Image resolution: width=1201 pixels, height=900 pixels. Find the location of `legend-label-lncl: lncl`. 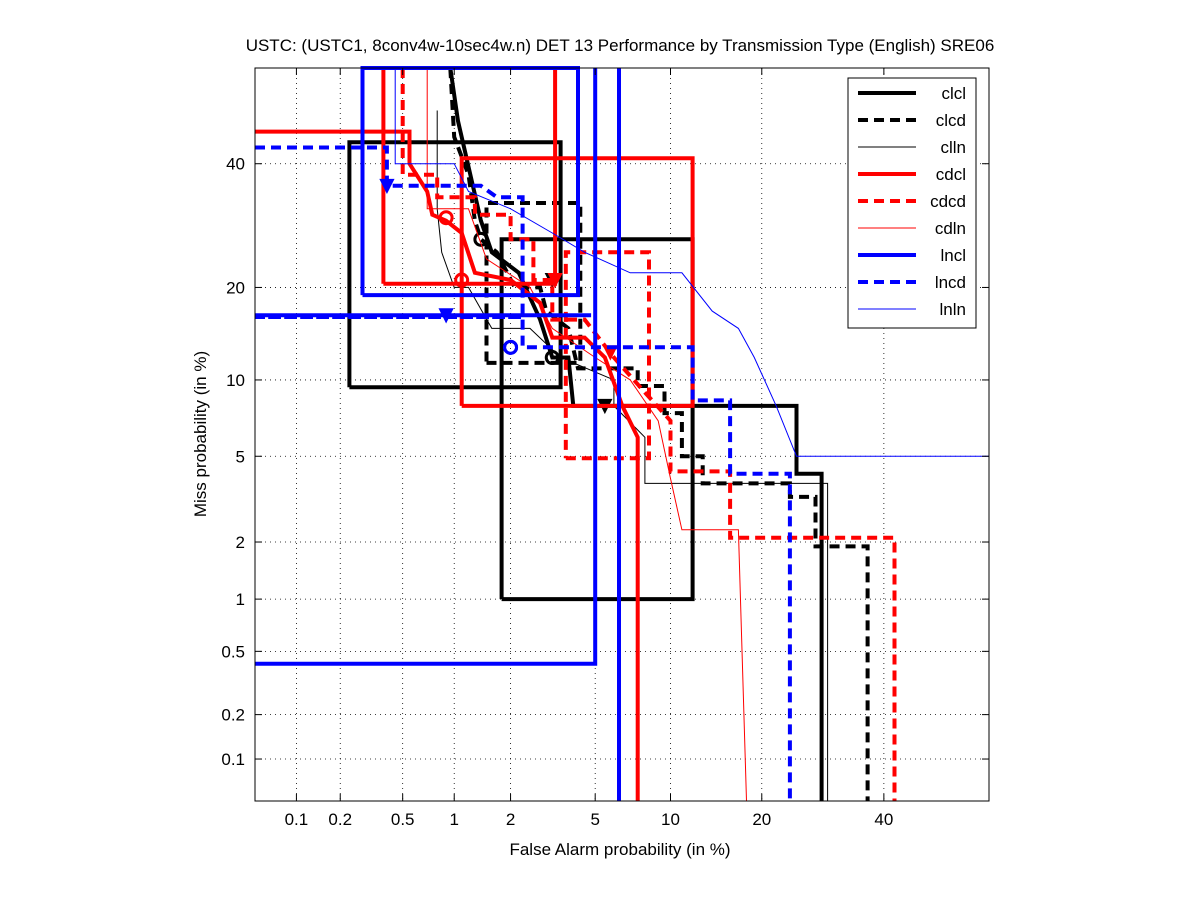

legend-label-lncl: lncl is located at coordinates (953, 255).